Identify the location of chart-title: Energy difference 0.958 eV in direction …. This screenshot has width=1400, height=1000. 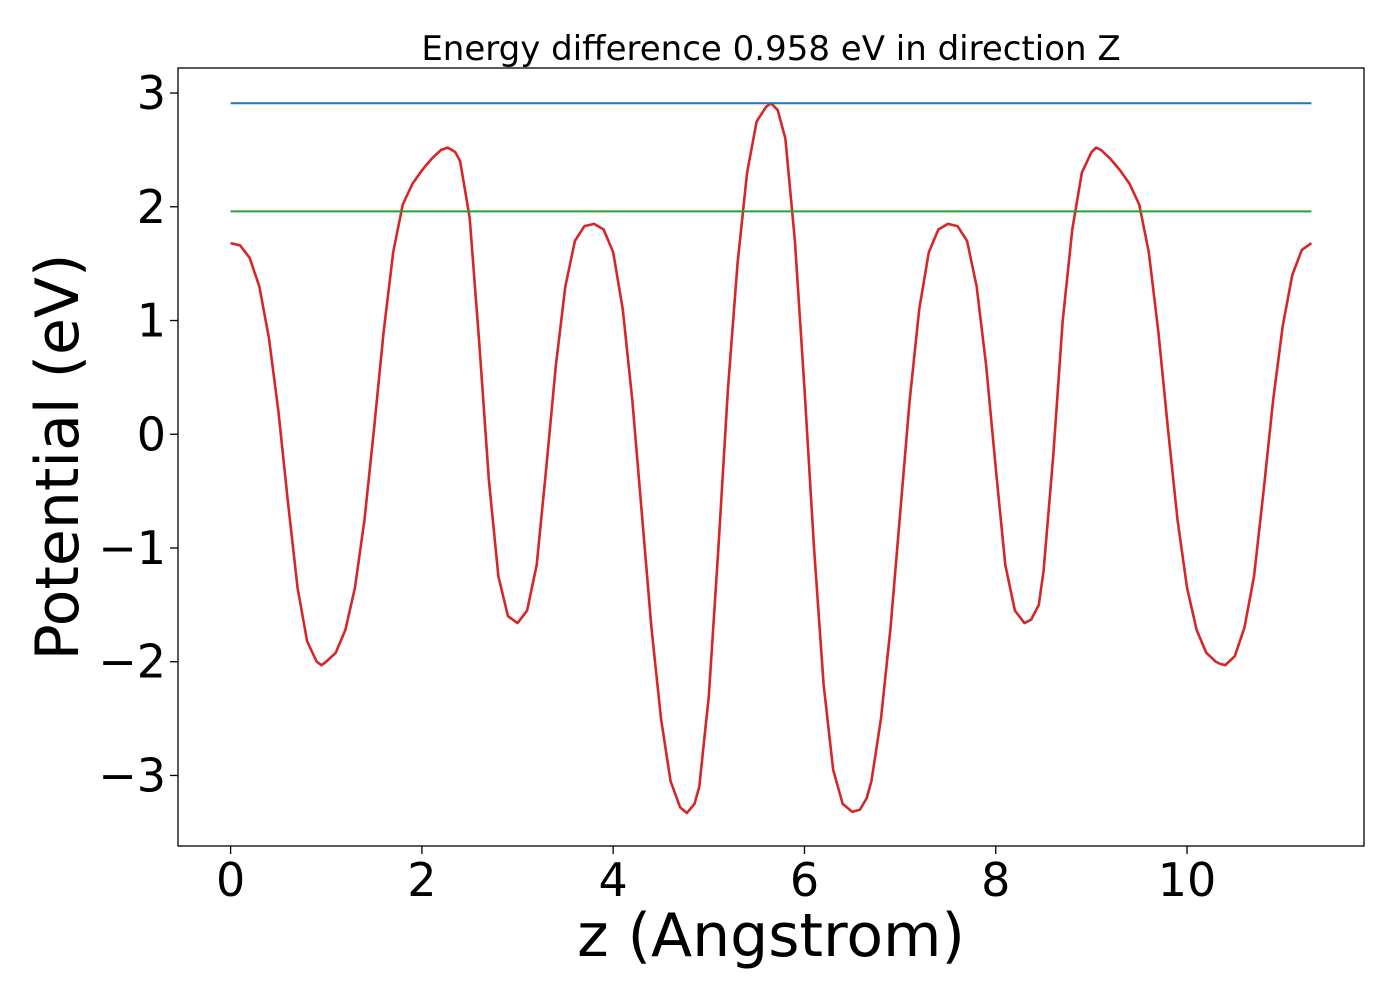
(770, 49).